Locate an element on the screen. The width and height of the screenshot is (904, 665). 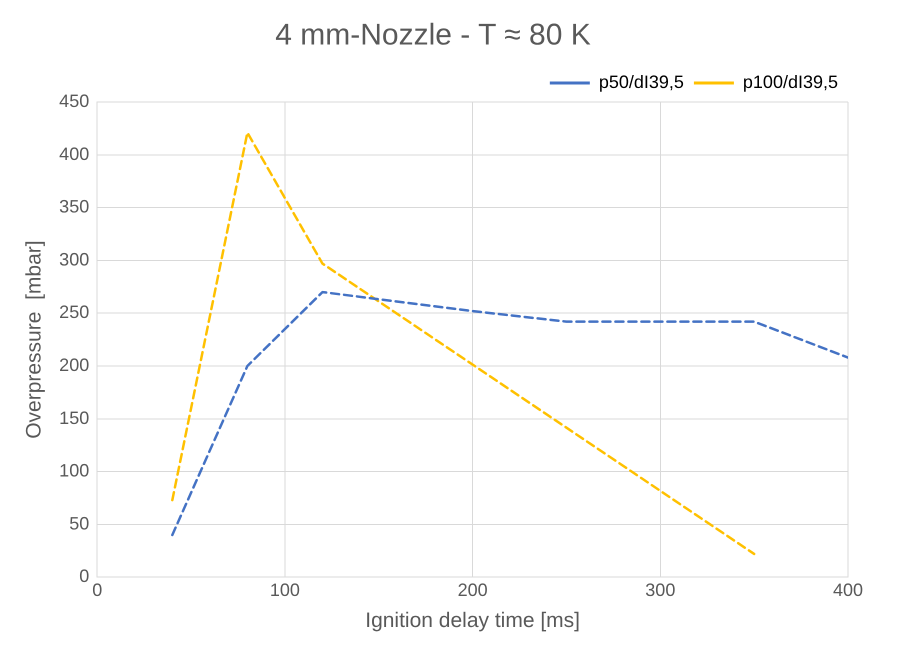
y-tick-label: 50 is located at coordinates (79, 523).